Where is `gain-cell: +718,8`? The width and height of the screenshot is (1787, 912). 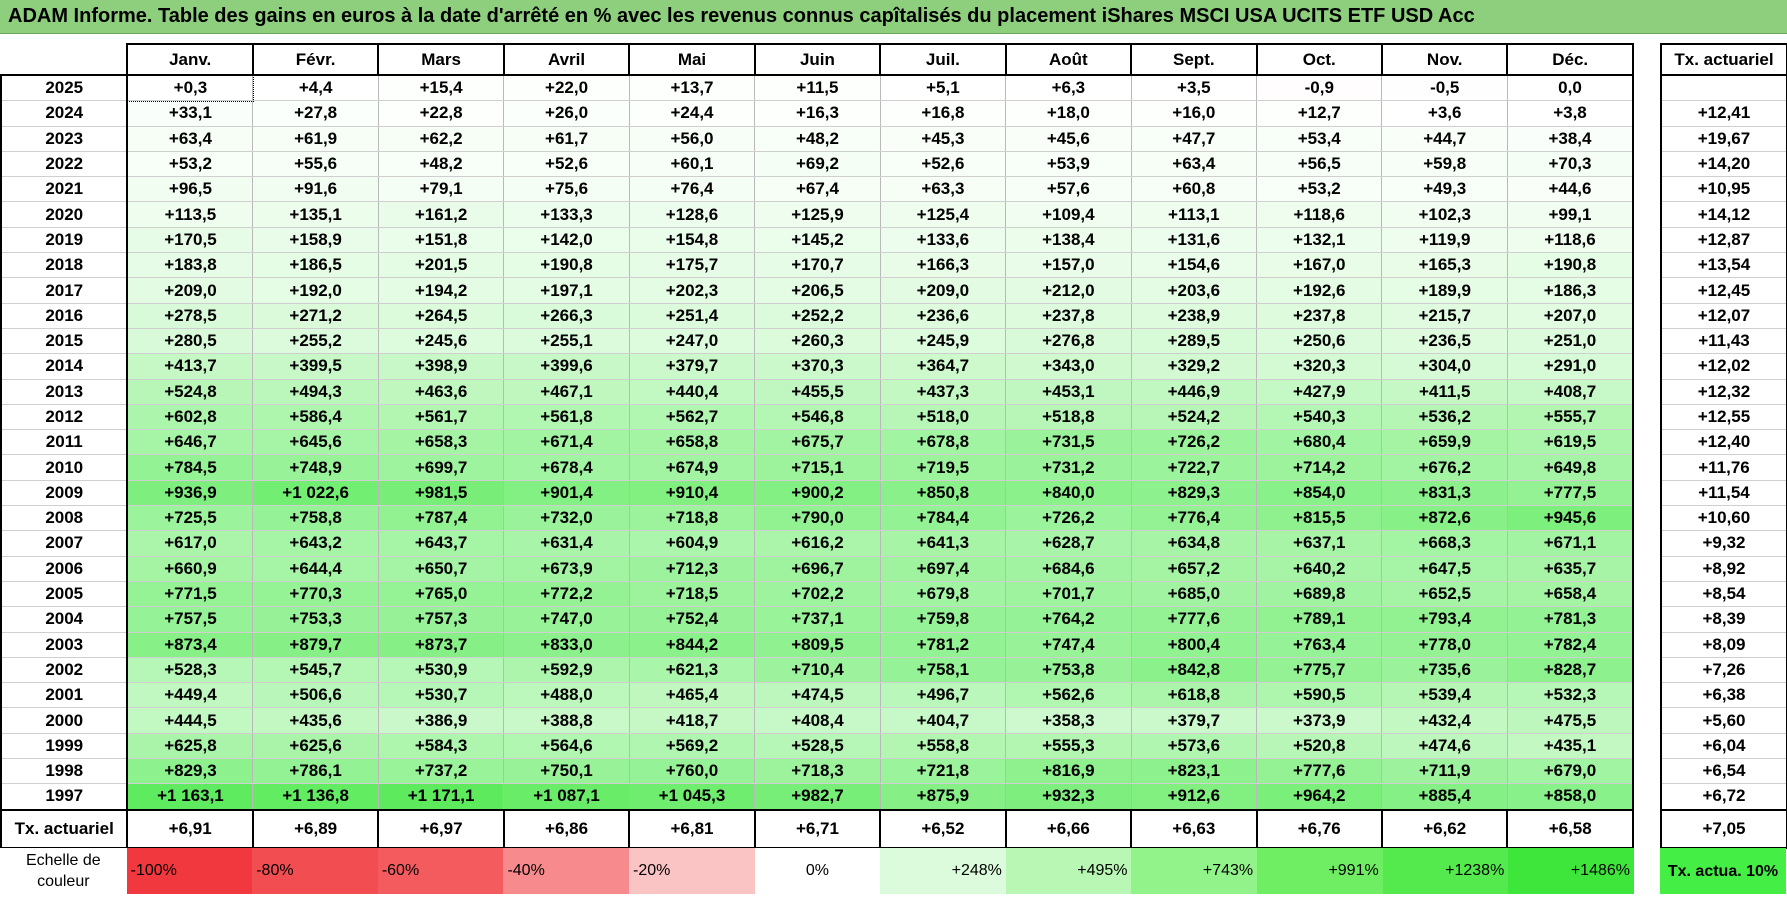 gain-cell: +718,8 is located at coordinates (692, 518).